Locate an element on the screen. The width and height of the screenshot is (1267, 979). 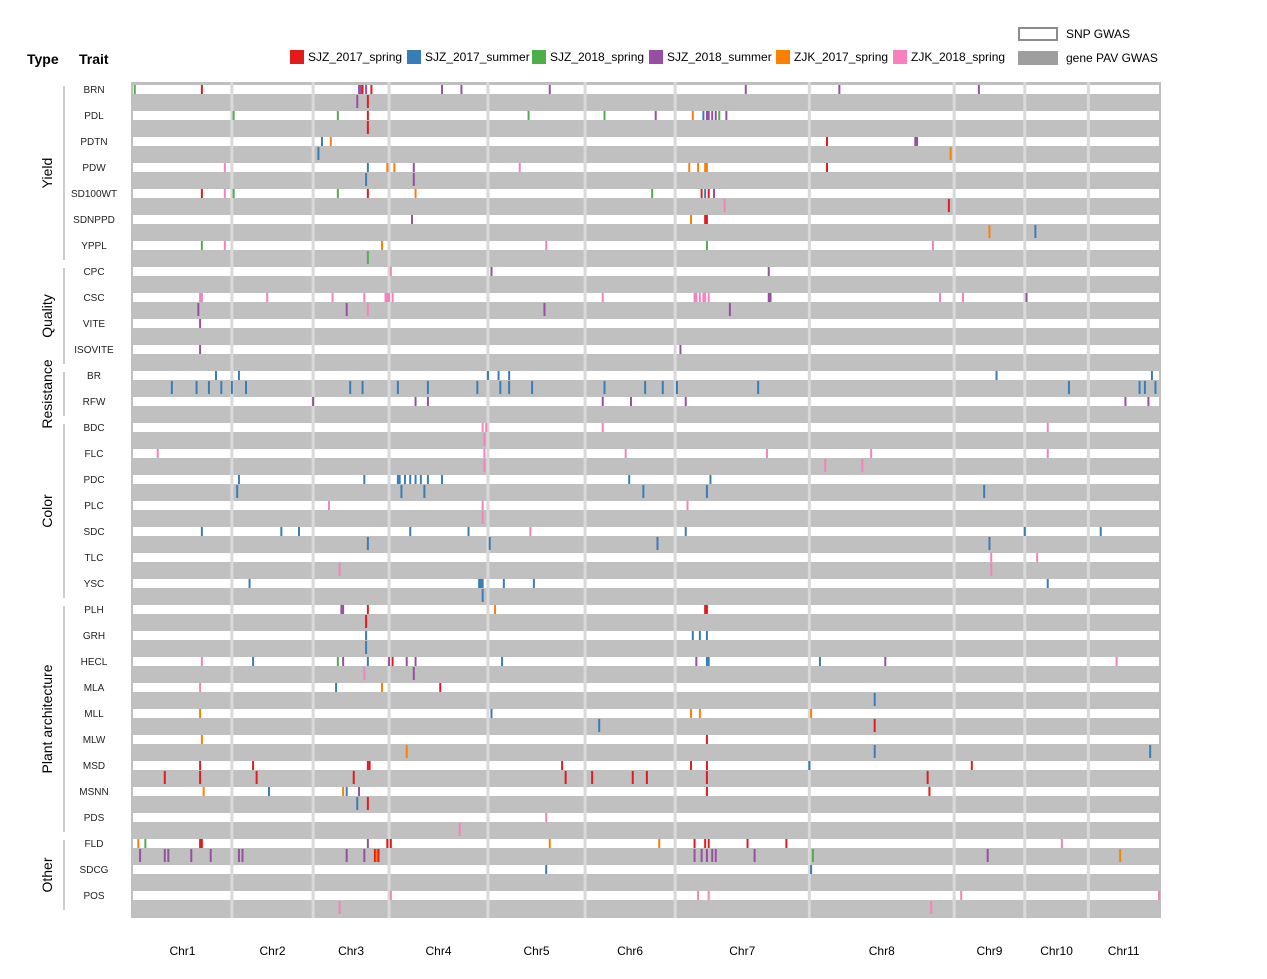
legend-label: ZJK_2017_spring is located at coordinates (841, 57).